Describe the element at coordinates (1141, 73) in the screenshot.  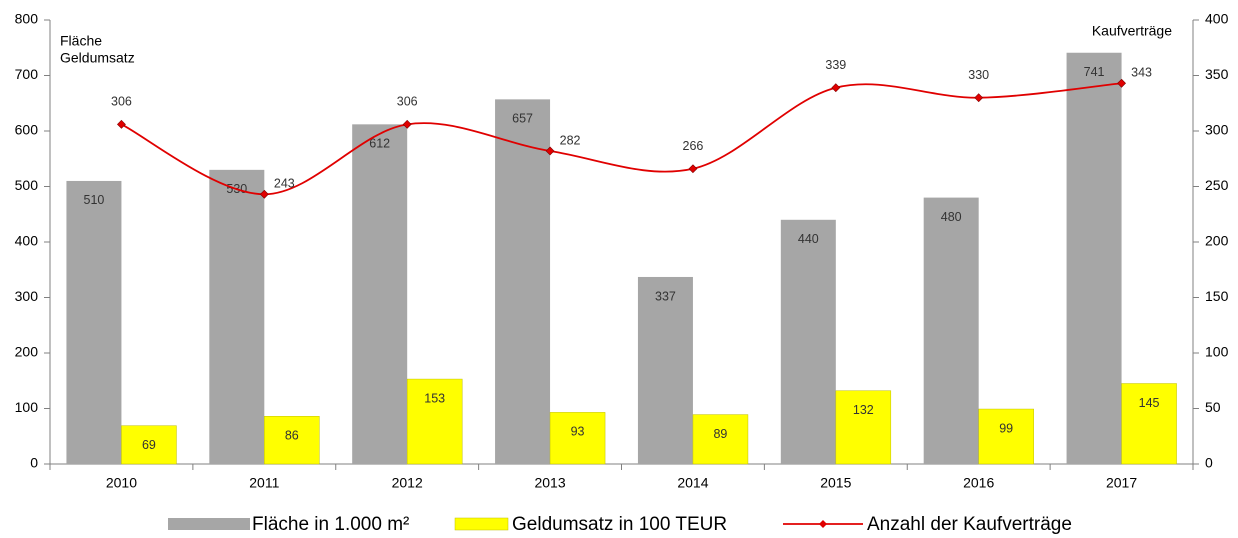
I see `data-label: 343` at that location.